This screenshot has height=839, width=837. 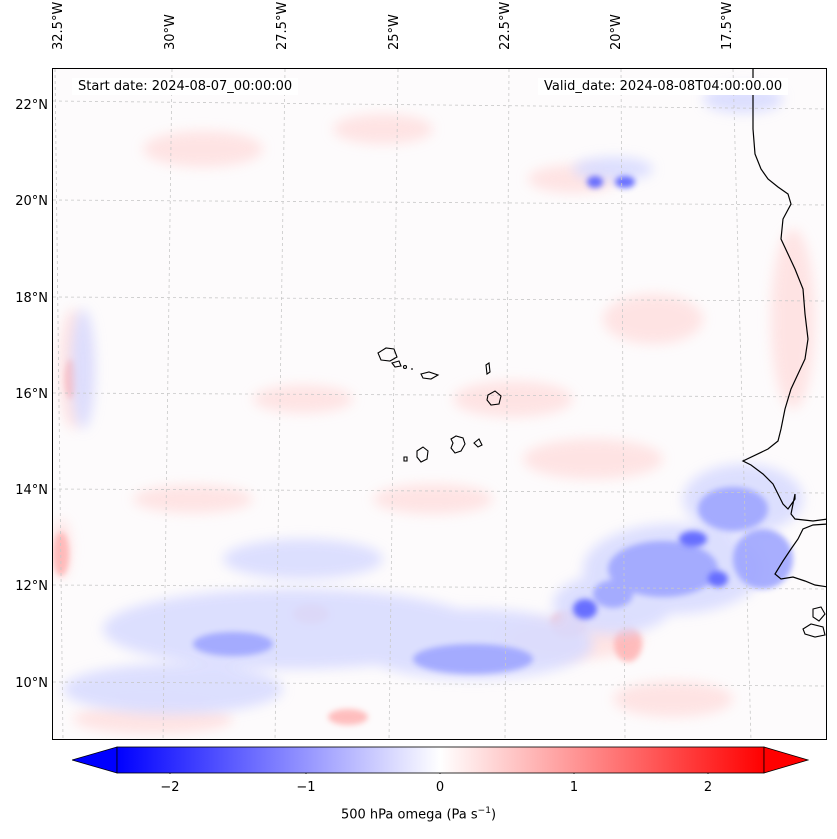 What do you see at coordinates (185, 86) in the screenshot?
I see `start-date-label: Start date: 2024-08-07_00:00:00` at bounding box center [185, 86].